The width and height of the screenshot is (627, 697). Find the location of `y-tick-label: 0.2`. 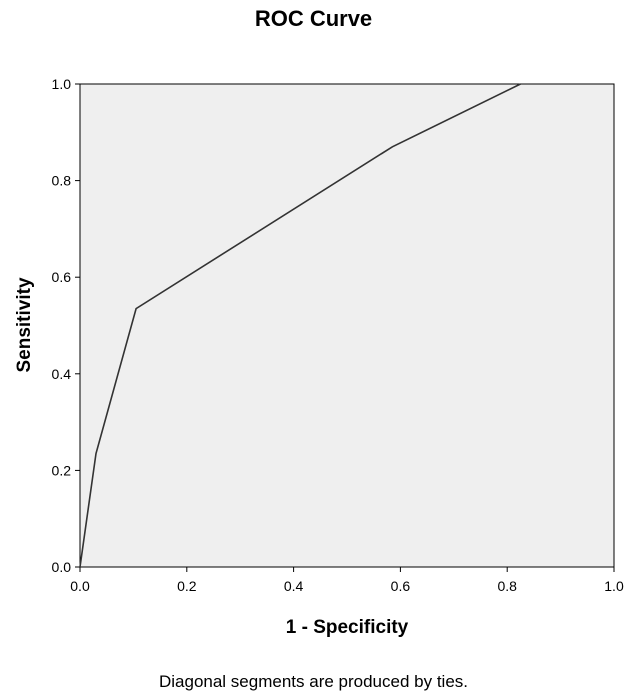

y-tick-label: 0.2 is located at coordinates (62, 470).